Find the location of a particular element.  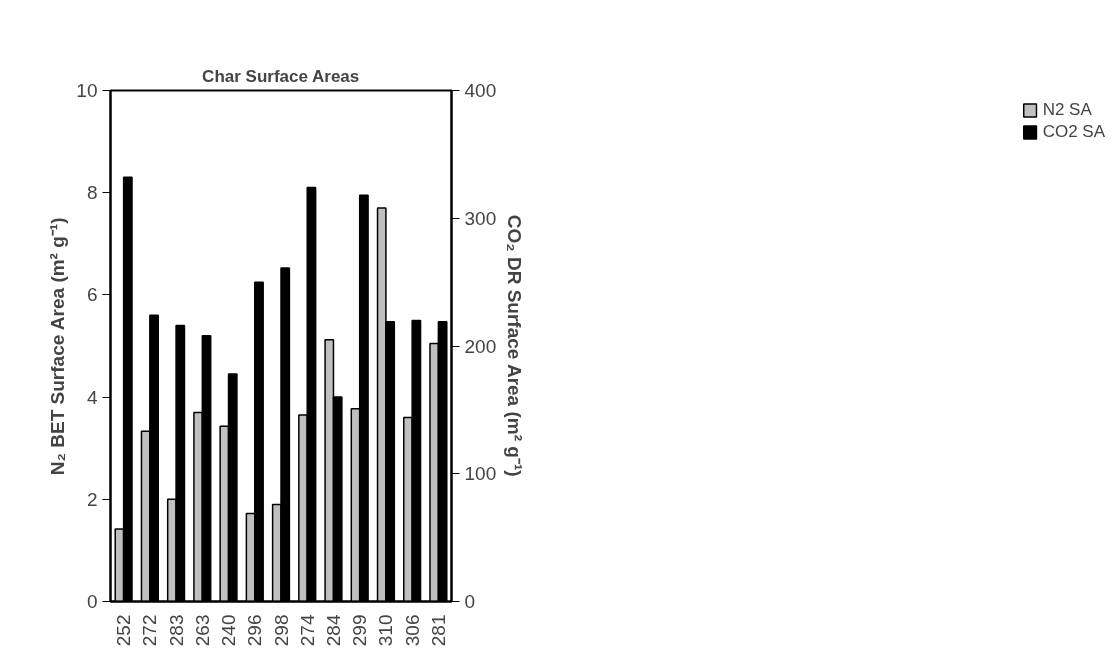

y2-tick-label: 400 is located at coordinates (480, 90).